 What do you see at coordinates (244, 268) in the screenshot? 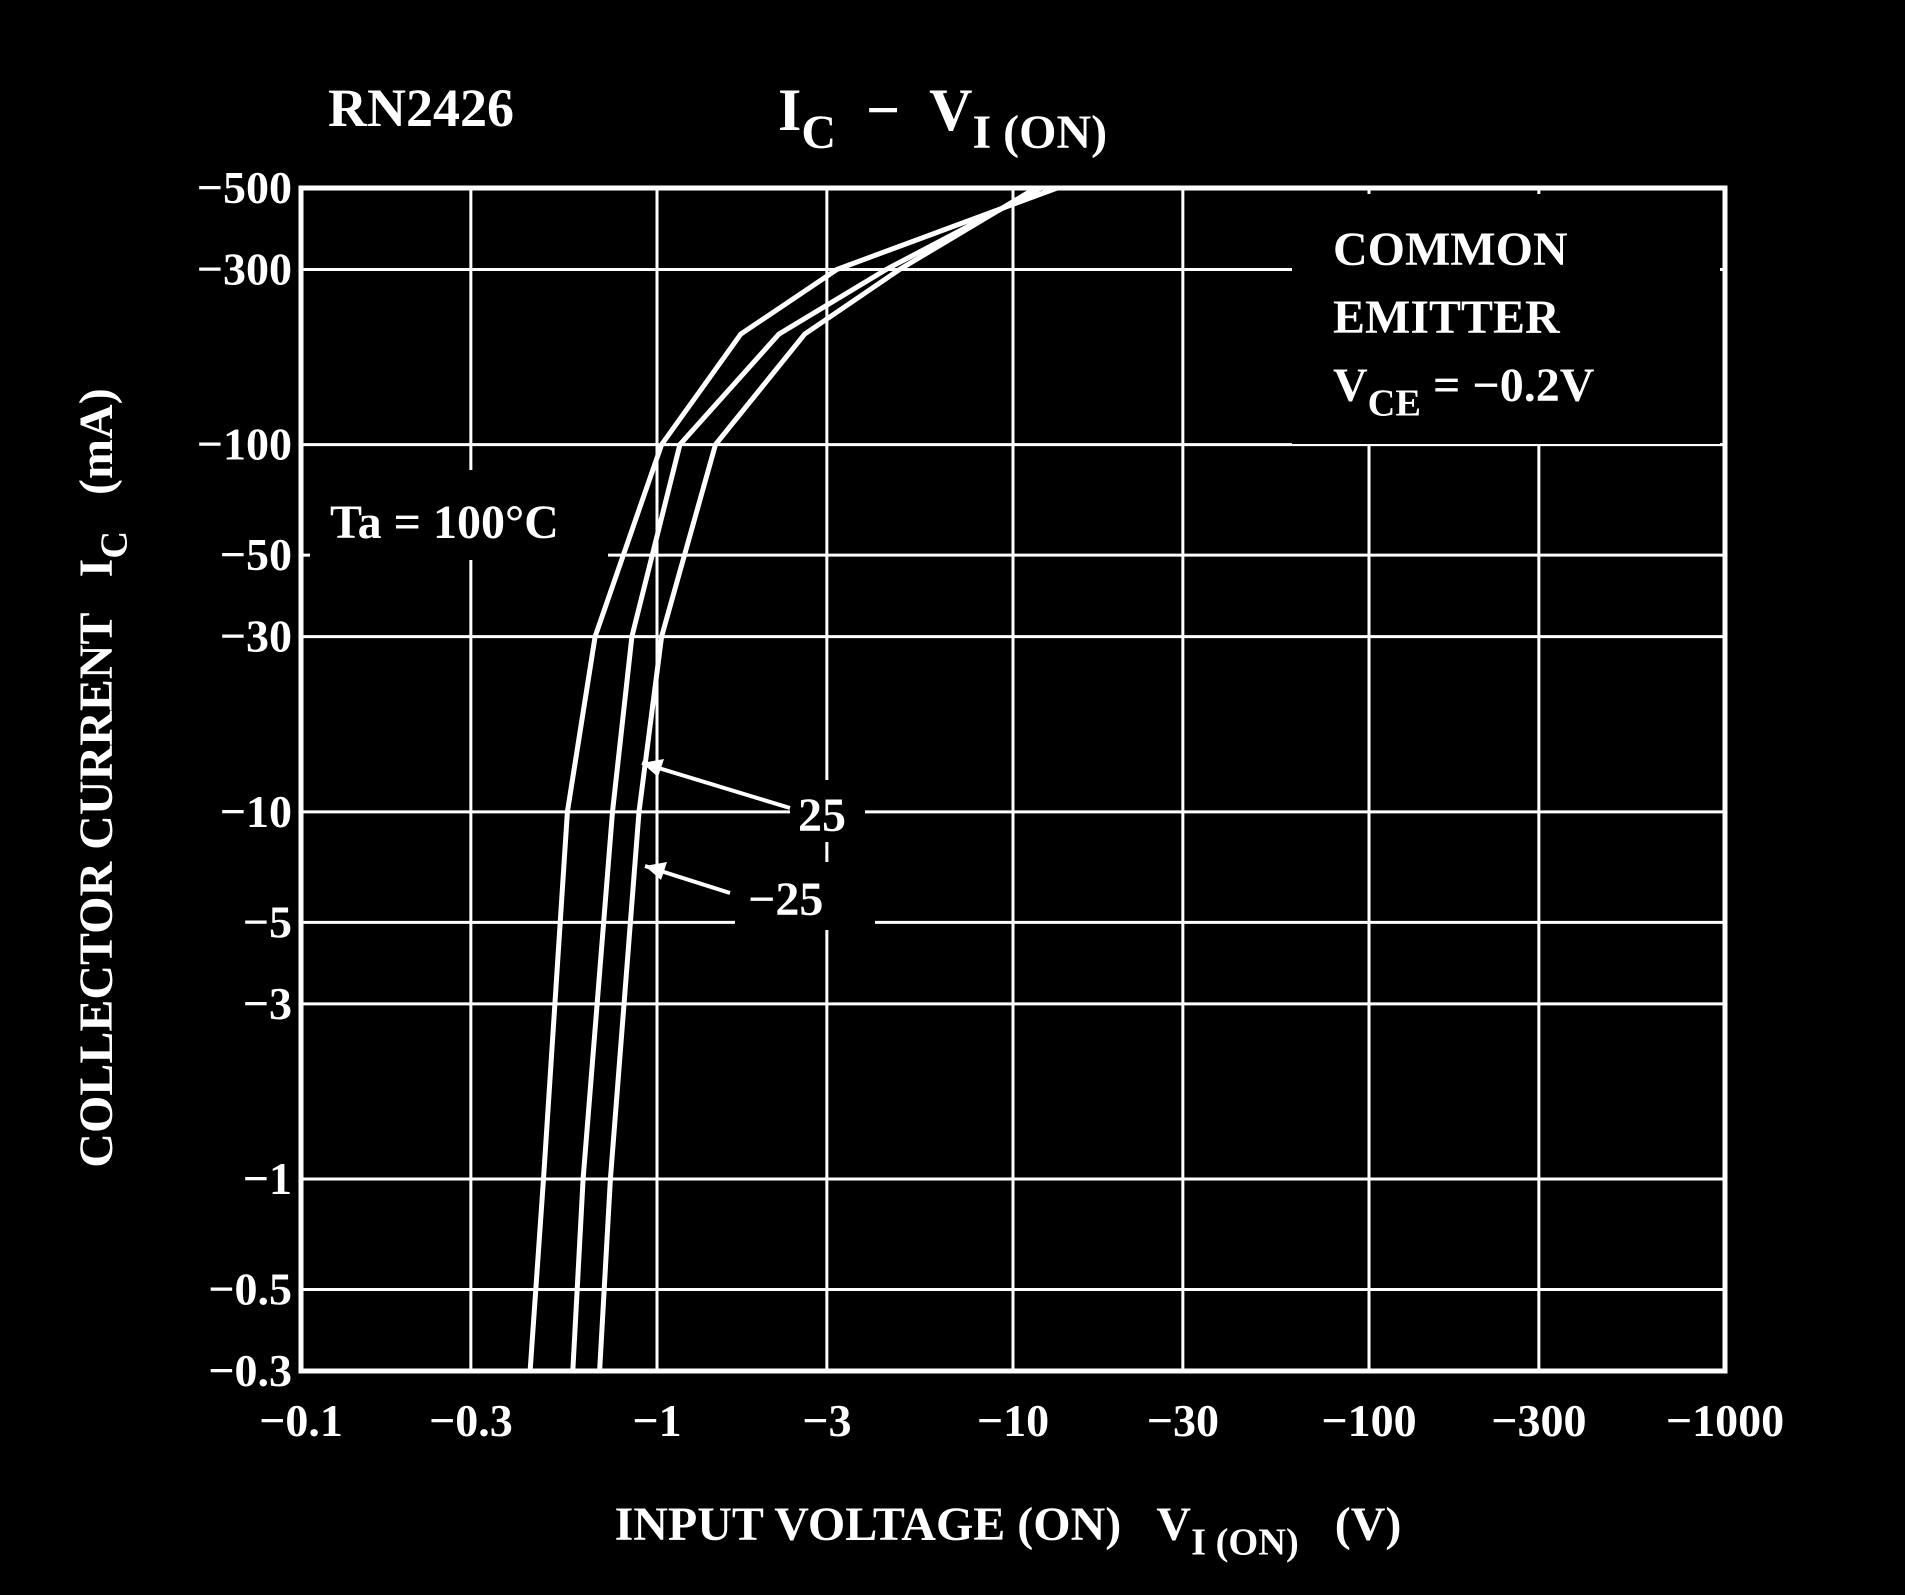
I see `y-tick-label: −300` at bounding box center [244, 268].